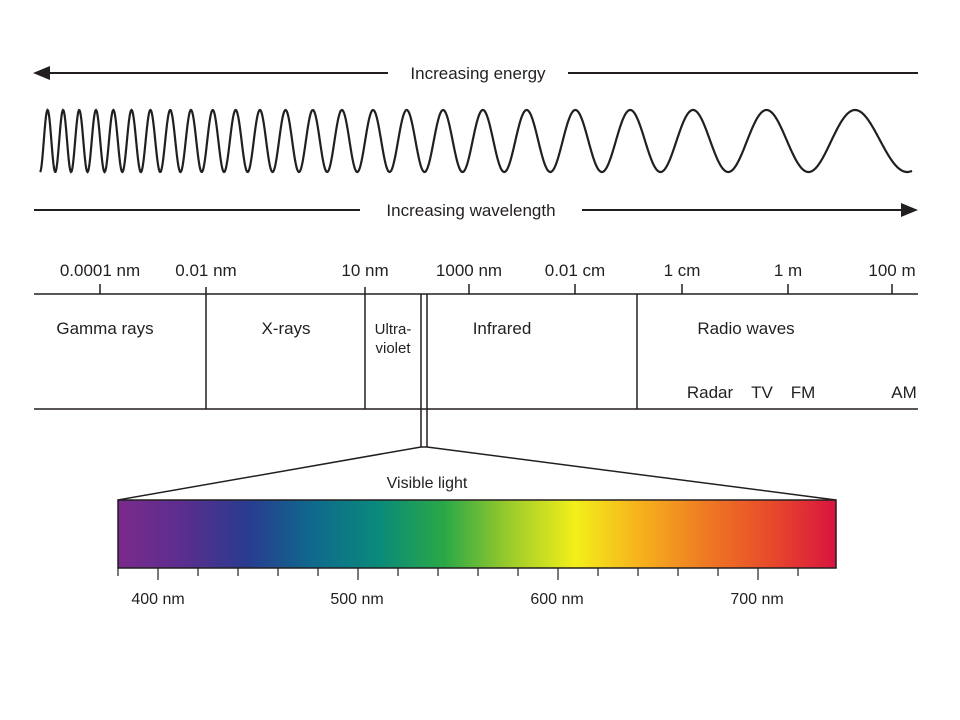 The width and height of the screenshot is (960, 720). Describe the element at coordinates (393, 348) in the screenshot. I see `band-uv-label-line2: violet` at that location.